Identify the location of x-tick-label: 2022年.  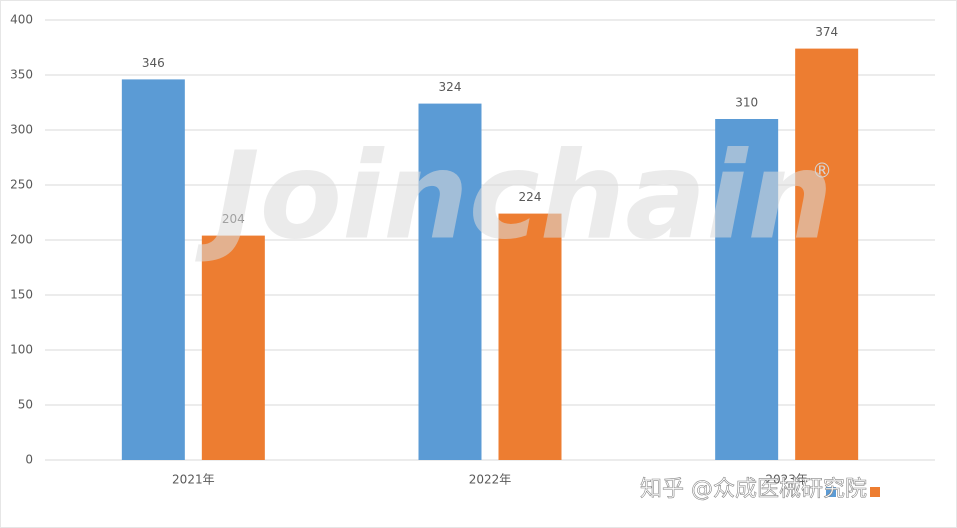
(490, 480).